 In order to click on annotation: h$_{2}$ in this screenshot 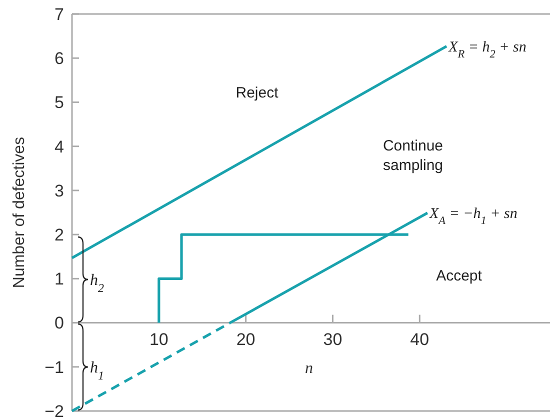, I will do `click(97, 284)`.